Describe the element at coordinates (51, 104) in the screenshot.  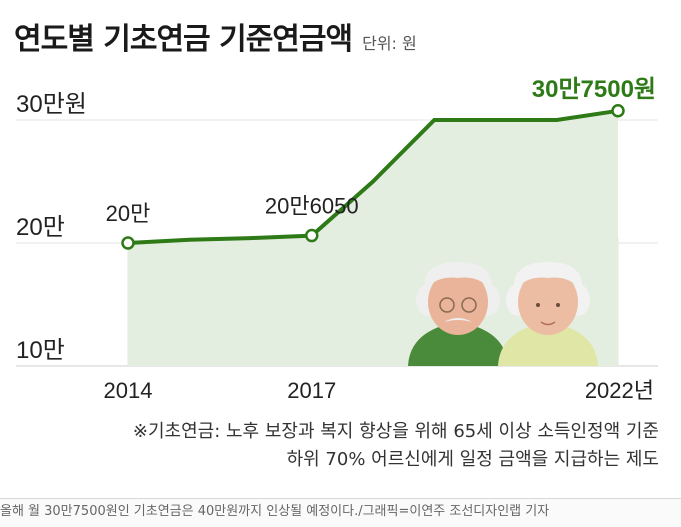
I see `y-tick-label: 30만원` at that location.